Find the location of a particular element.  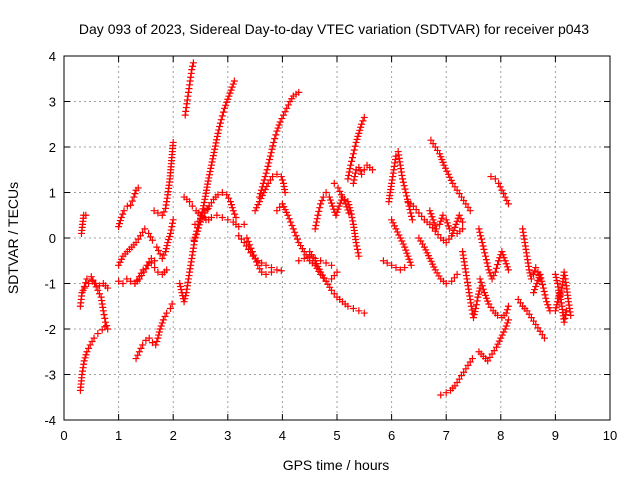

series-s19 is located at coordinates (259, 256).